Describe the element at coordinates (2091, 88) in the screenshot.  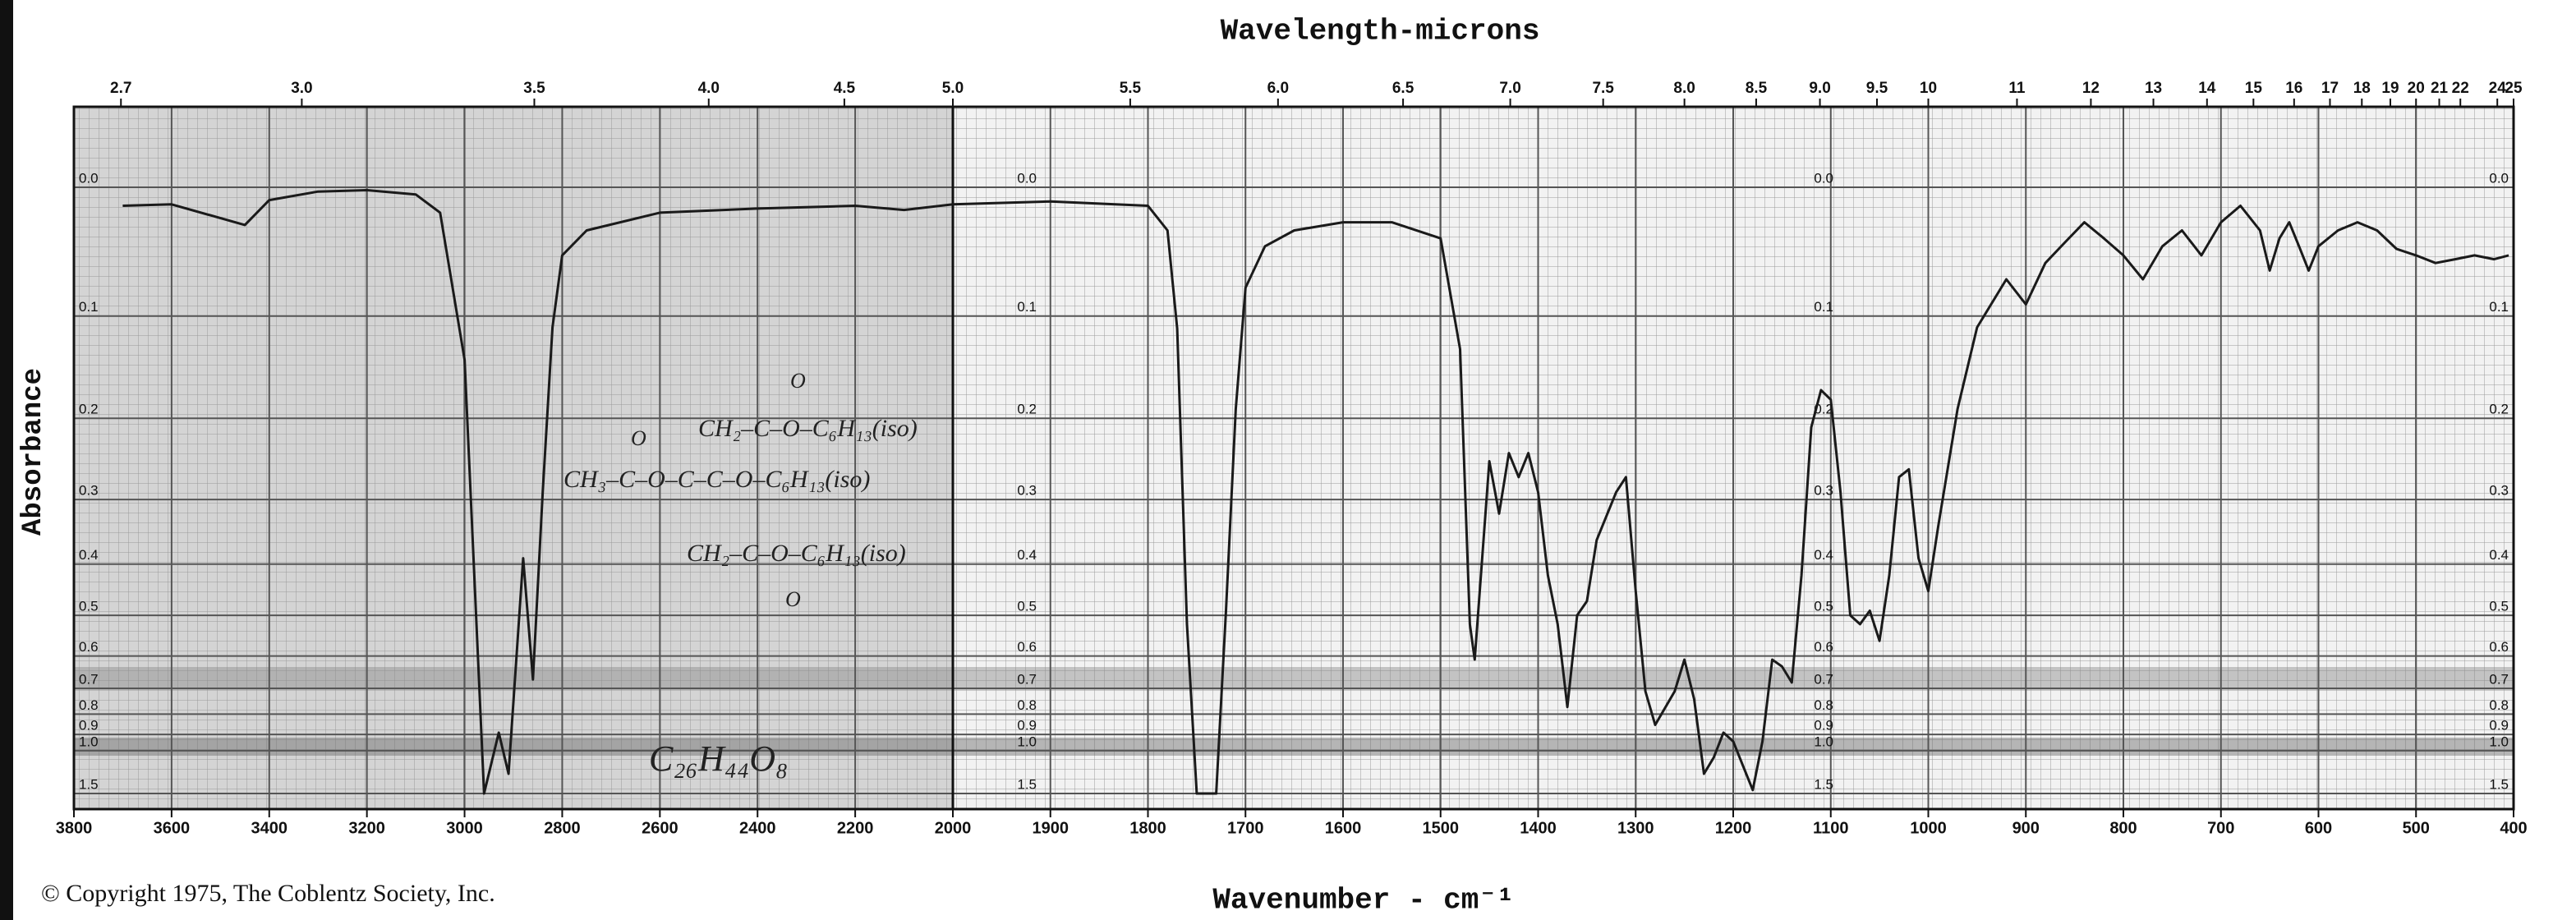
I see `x2-tick-label: 12` at that location.